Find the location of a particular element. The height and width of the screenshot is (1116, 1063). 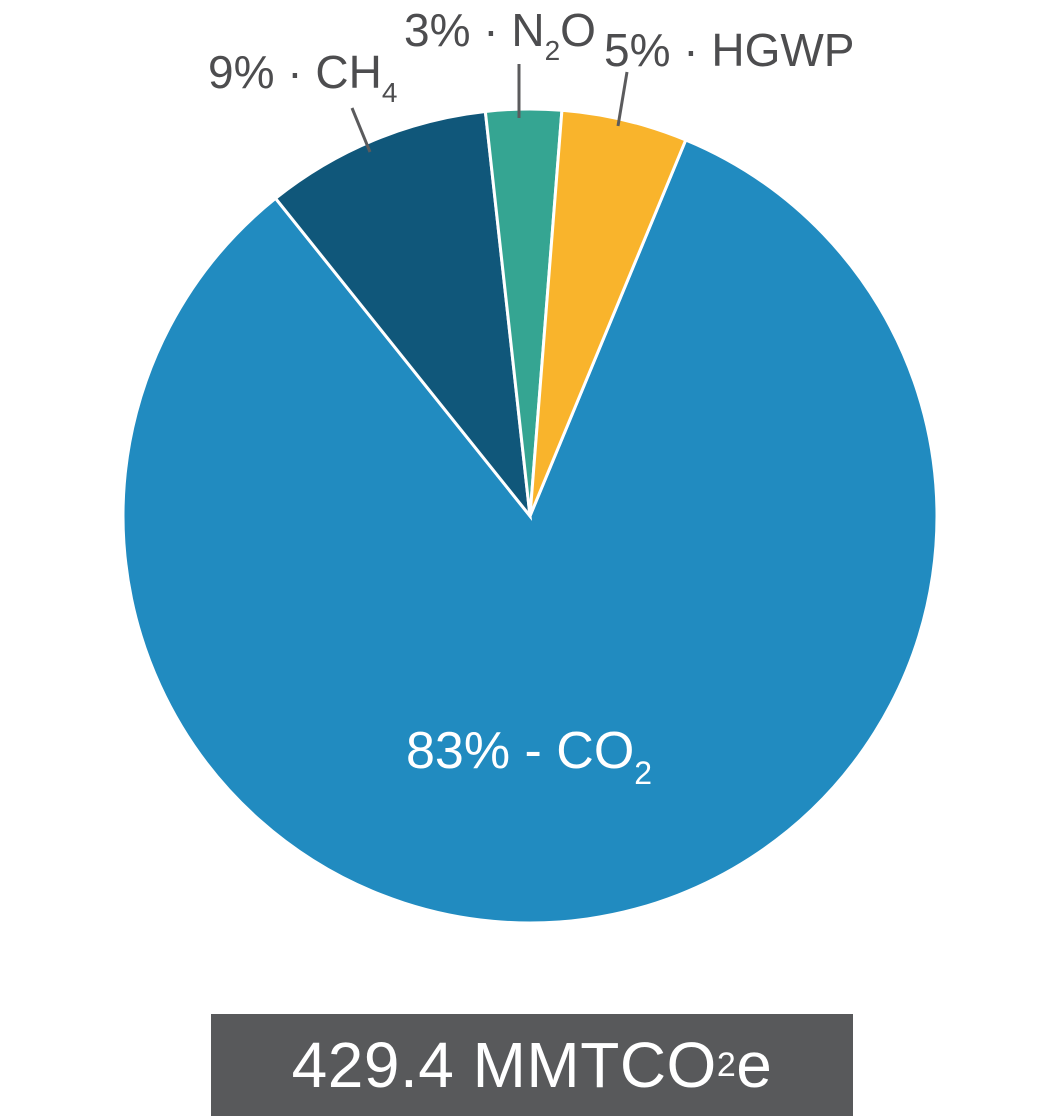

total-suffix: e is located at coordinates (754, 1065).